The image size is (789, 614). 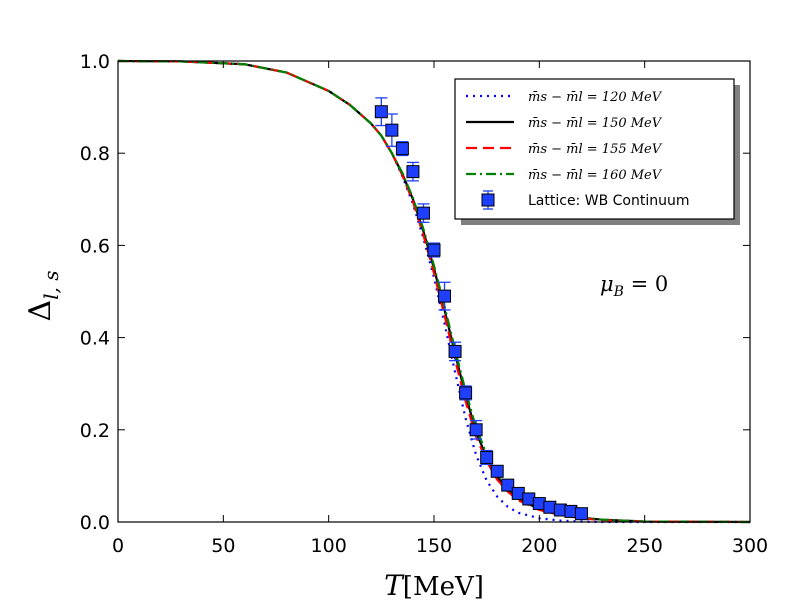 What do you see at coordinates (595, 123) in the screenshot?
I see `legend-label: m̄s − m̄l = 150 MeV` at bounding box center [595, 123].